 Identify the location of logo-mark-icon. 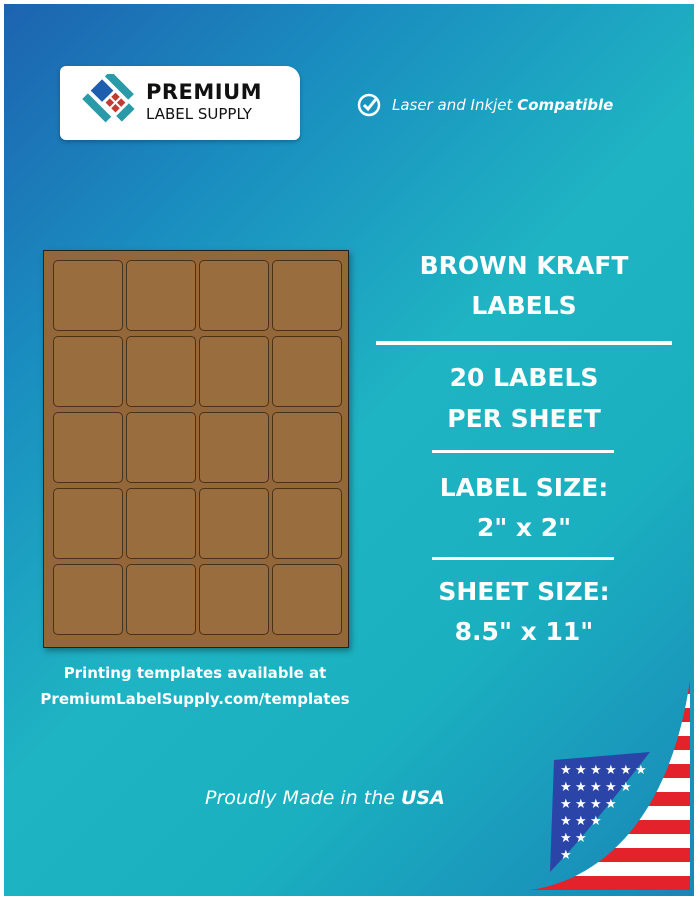
(108, 98).